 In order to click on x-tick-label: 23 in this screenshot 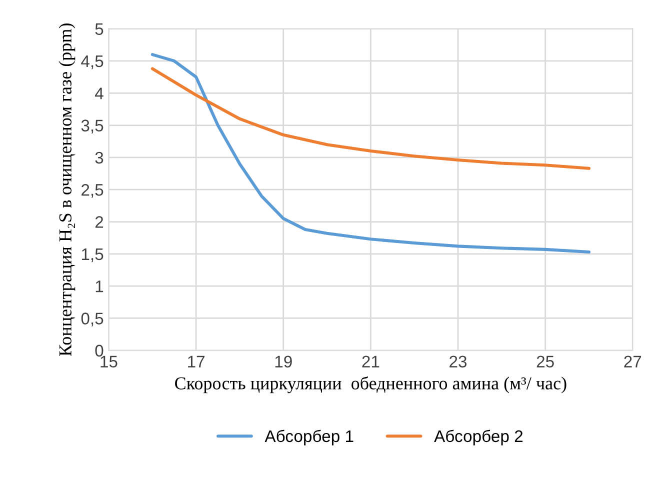, I will do `click(458, 362)`.